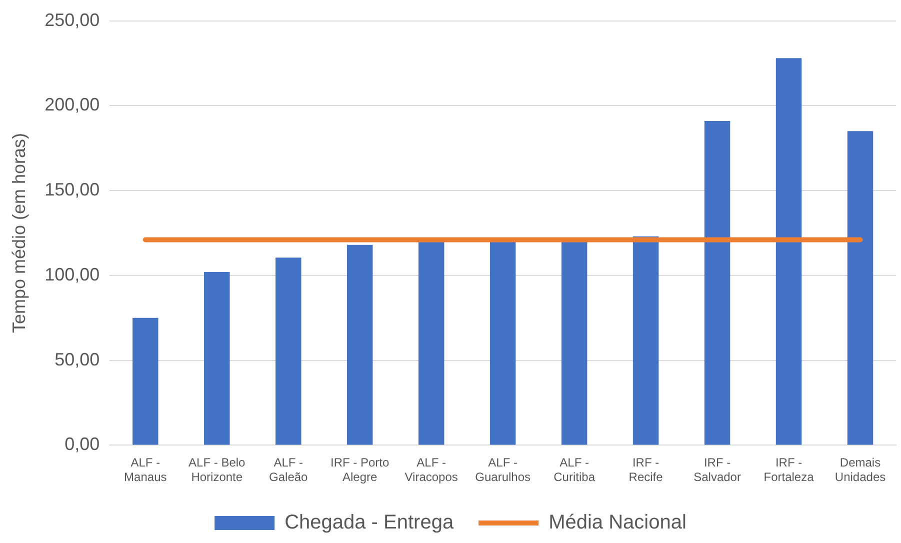 The height and width of the screenshot is (543, 901). I want to click on y-tick-label: 150,00, so click(72, 190).